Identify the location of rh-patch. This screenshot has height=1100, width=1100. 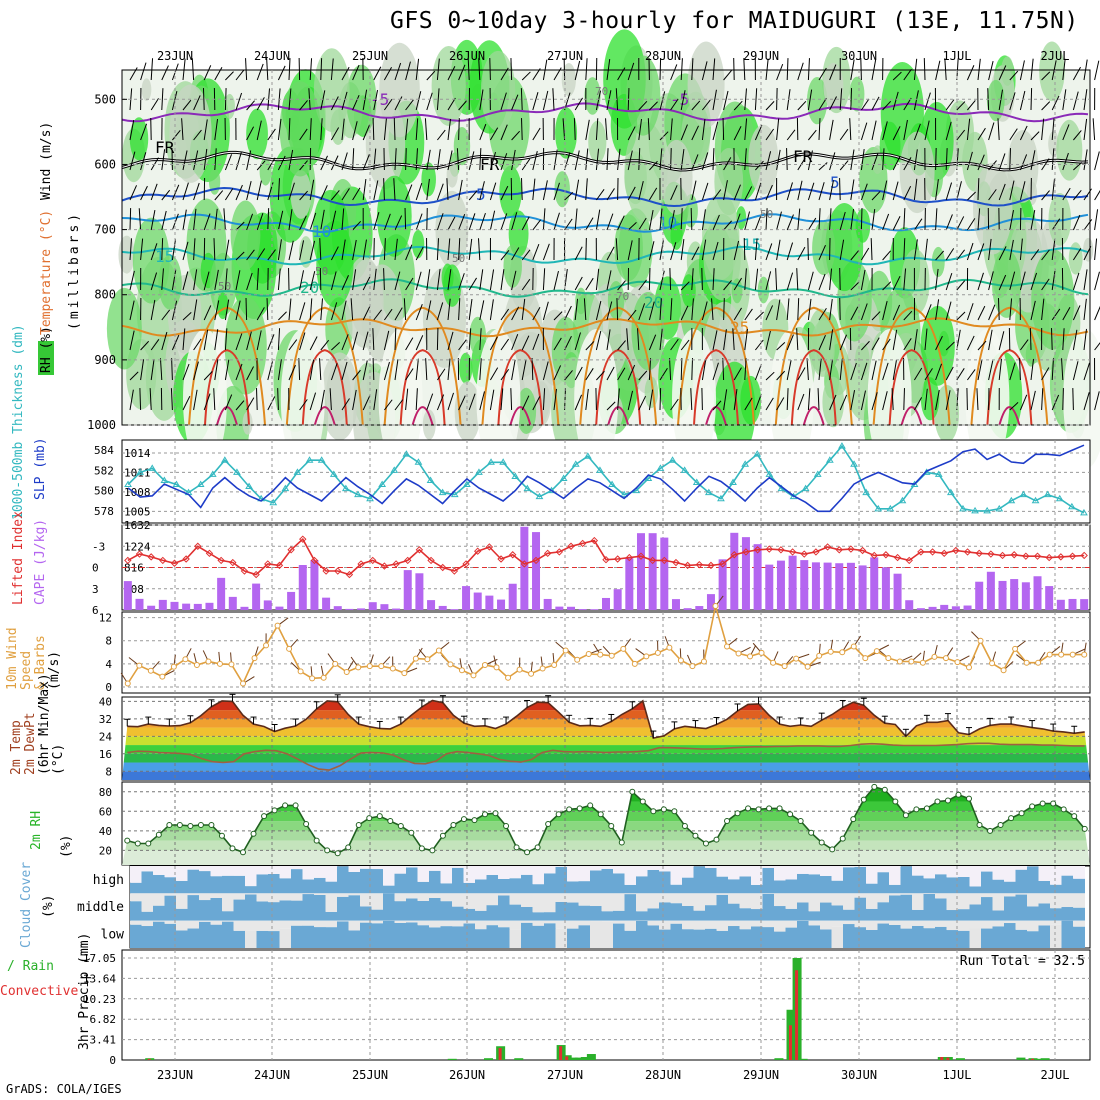
(418, 244).